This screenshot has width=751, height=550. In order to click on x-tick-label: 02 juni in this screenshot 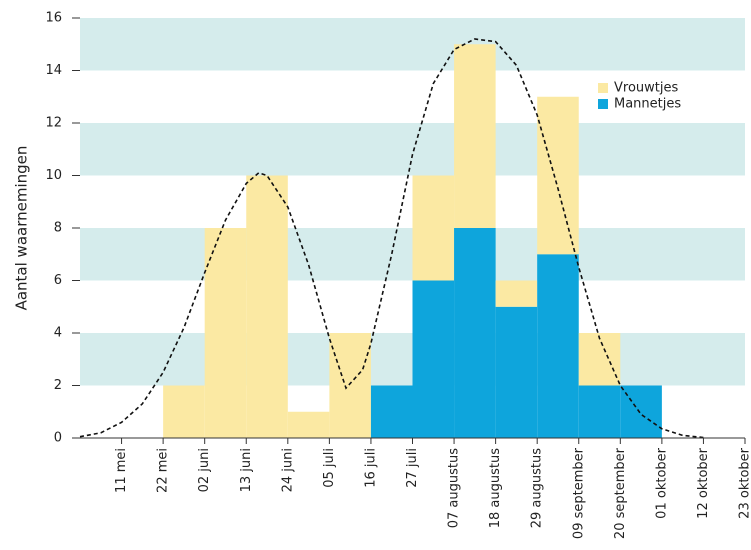, I will do `click(204, 470)`.